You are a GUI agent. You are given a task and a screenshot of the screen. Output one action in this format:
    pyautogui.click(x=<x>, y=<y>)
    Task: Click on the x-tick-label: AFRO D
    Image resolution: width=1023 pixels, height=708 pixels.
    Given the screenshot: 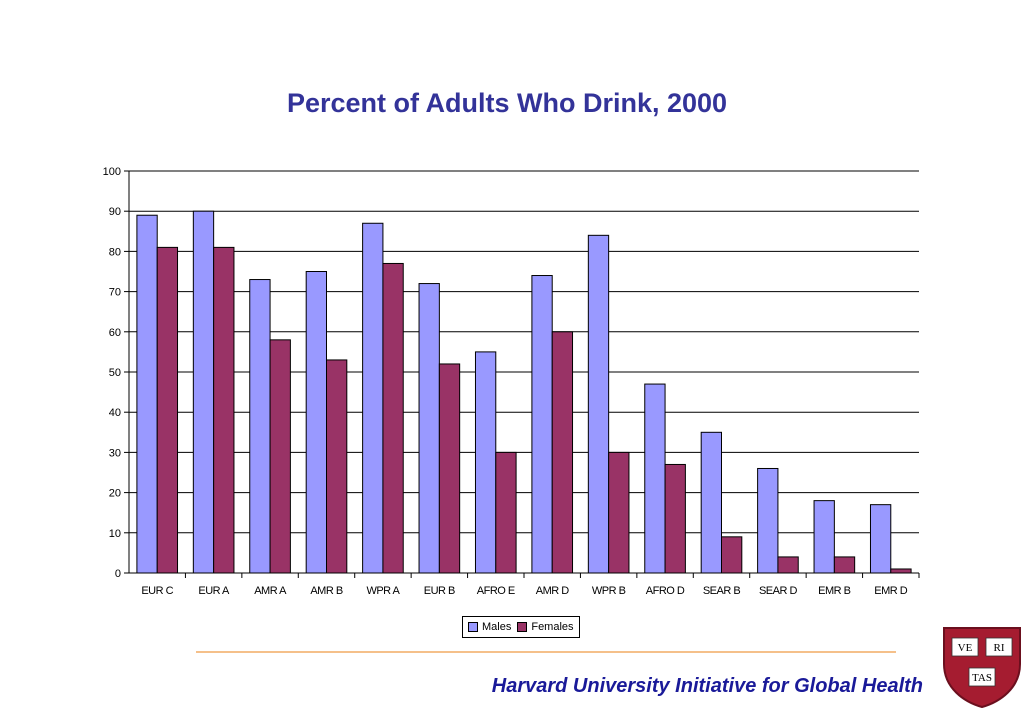 What is the action you would take?
    pyautogui.click(x=665, y=591)
    